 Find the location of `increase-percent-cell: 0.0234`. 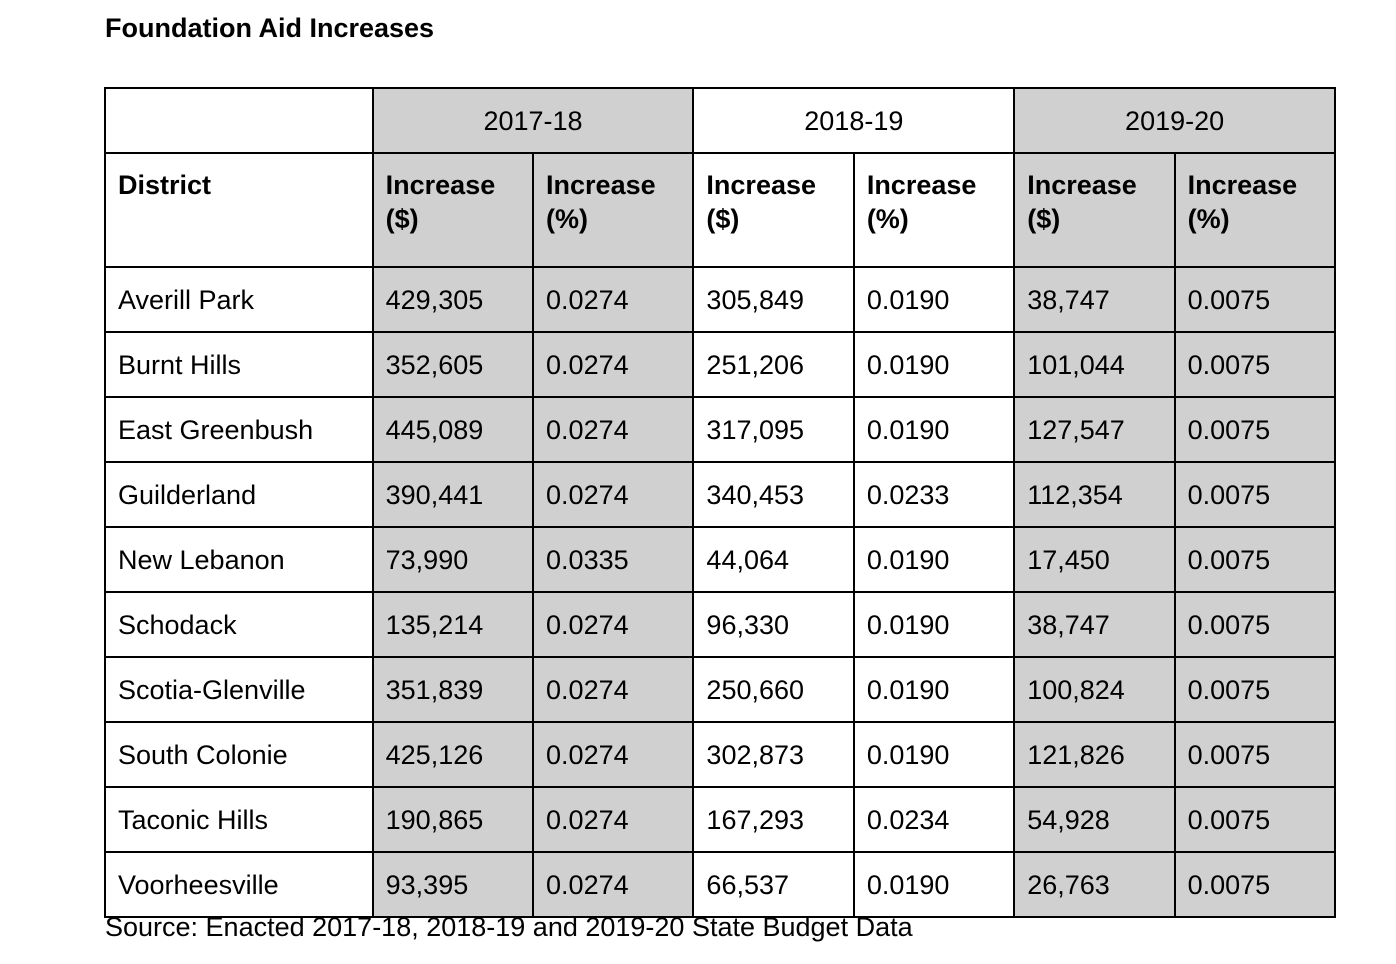

increase-percent-cell: 0.0234 is located at coordinates (934, 819).